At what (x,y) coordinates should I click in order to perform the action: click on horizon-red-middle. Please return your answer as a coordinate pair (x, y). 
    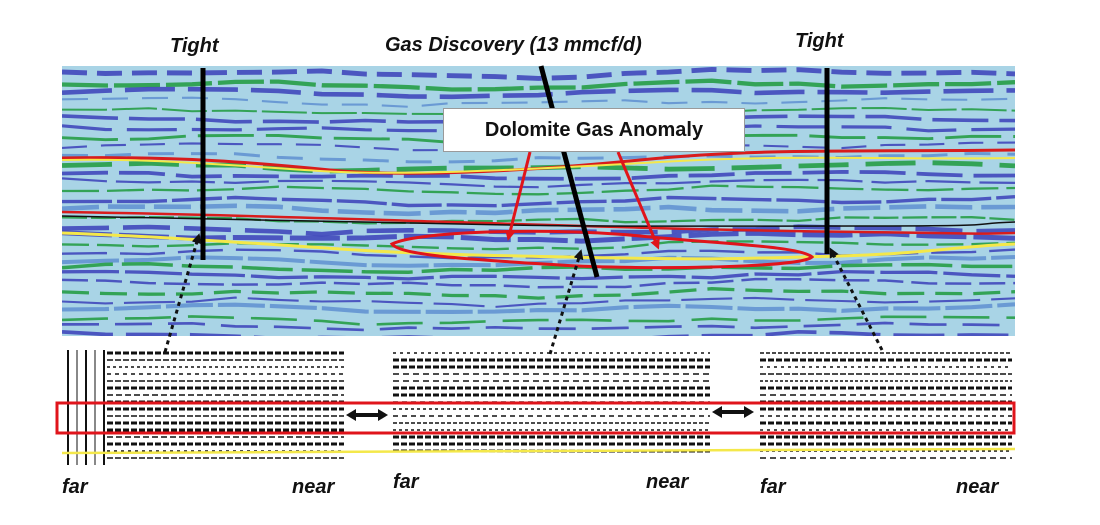
    Looking at the image, I should click on (538, 222).